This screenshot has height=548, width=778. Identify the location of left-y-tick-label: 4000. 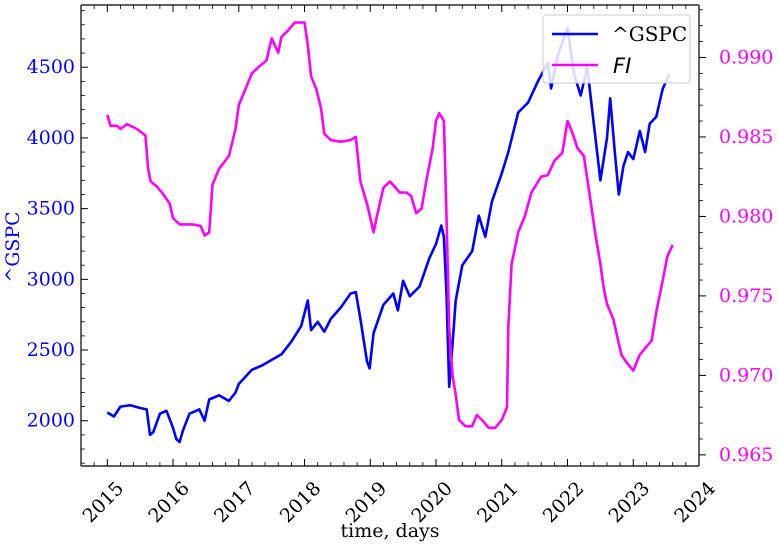
(51, 138).